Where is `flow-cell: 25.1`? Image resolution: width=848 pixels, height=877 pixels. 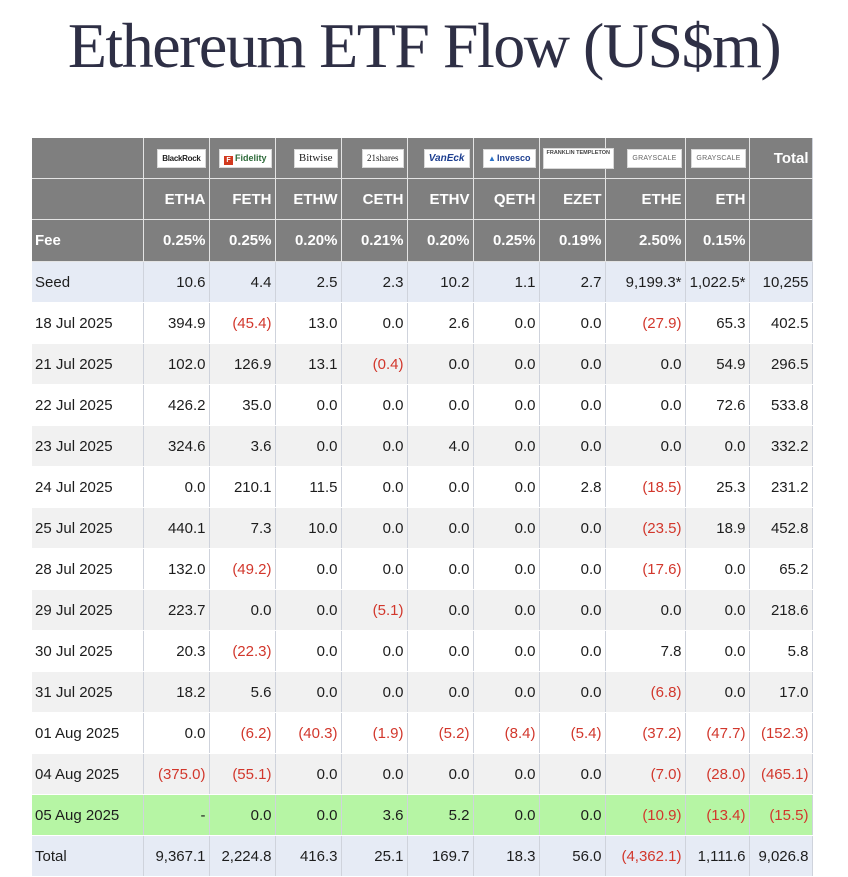
flow-cell: 25.1 is located at coordinates (374, 856).